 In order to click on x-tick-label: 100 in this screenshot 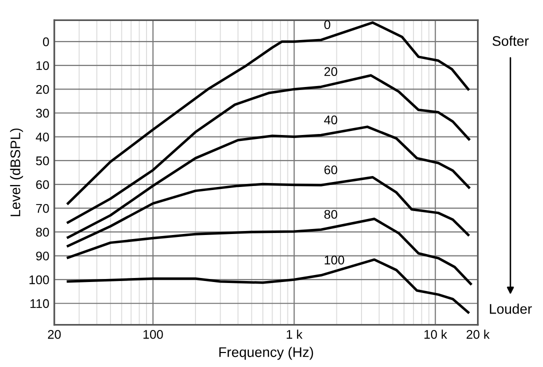, I will do `click(153, 334)`.